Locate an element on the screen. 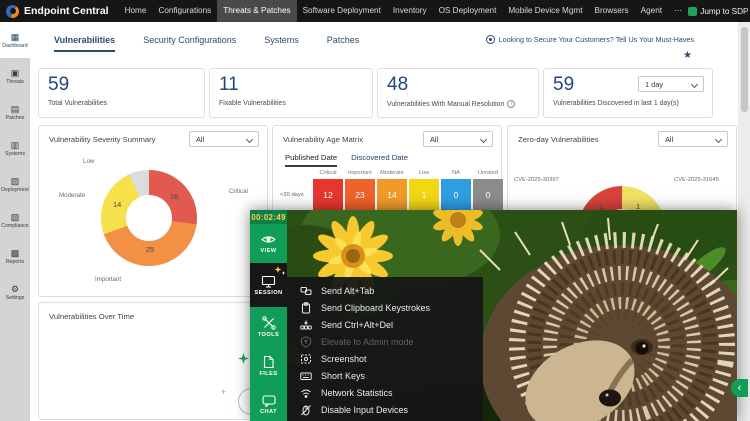 This screenshot has height=421, width=750. menu-item-disable-input-devices: Disable Input Devices is located at coordinates (385, 409).